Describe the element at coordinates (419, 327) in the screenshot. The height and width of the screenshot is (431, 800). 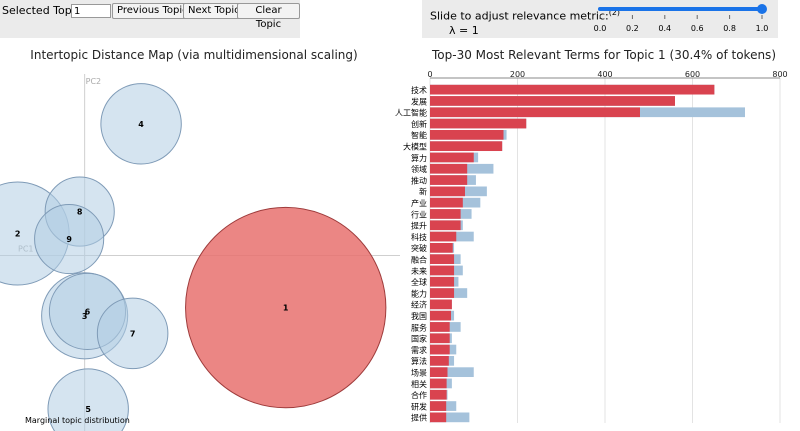
I see `term-label-服务: 服务` at that location.